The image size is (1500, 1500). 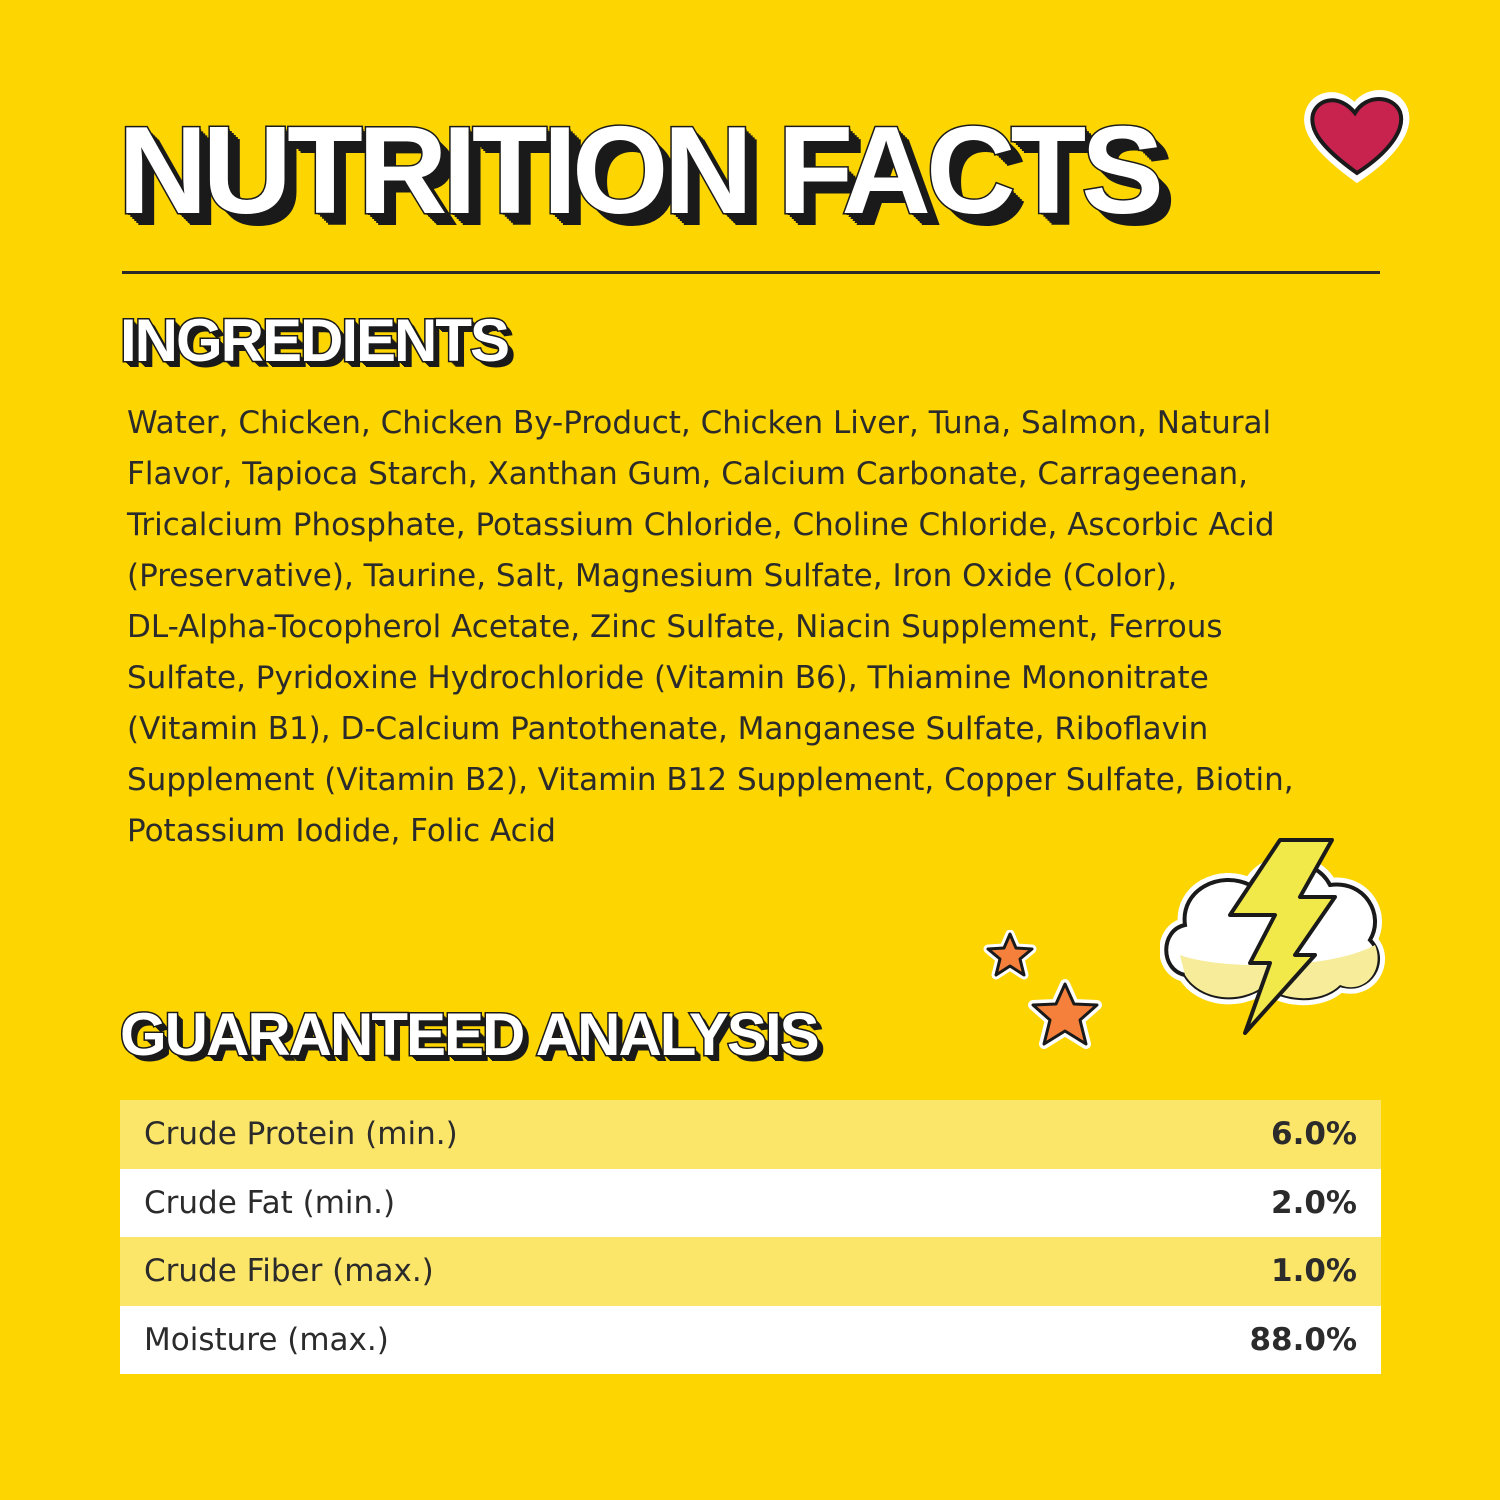 I want to click on row-value: 1.0%, so click(x=1314, y=1271).